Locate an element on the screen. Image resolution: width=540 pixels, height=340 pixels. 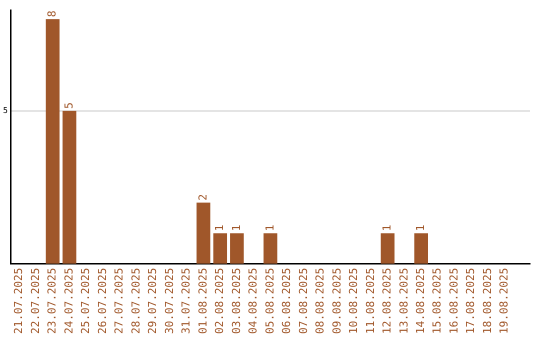
x-tick-label: 17.08.2025 is located at coordinates (471, 301).